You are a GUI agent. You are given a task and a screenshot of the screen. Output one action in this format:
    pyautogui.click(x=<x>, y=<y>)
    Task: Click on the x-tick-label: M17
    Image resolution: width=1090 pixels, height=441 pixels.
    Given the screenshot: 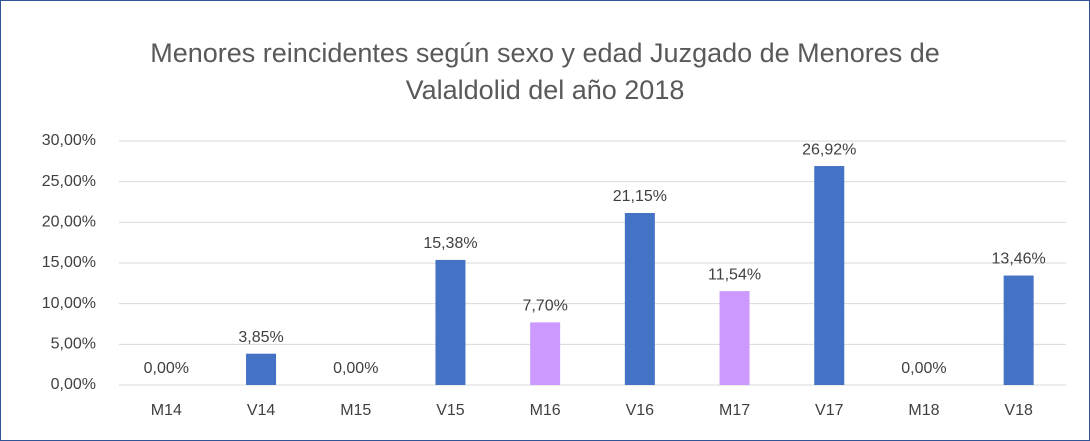 What is the action you would take?
    pyautogui.click(x=734, y=410)
    